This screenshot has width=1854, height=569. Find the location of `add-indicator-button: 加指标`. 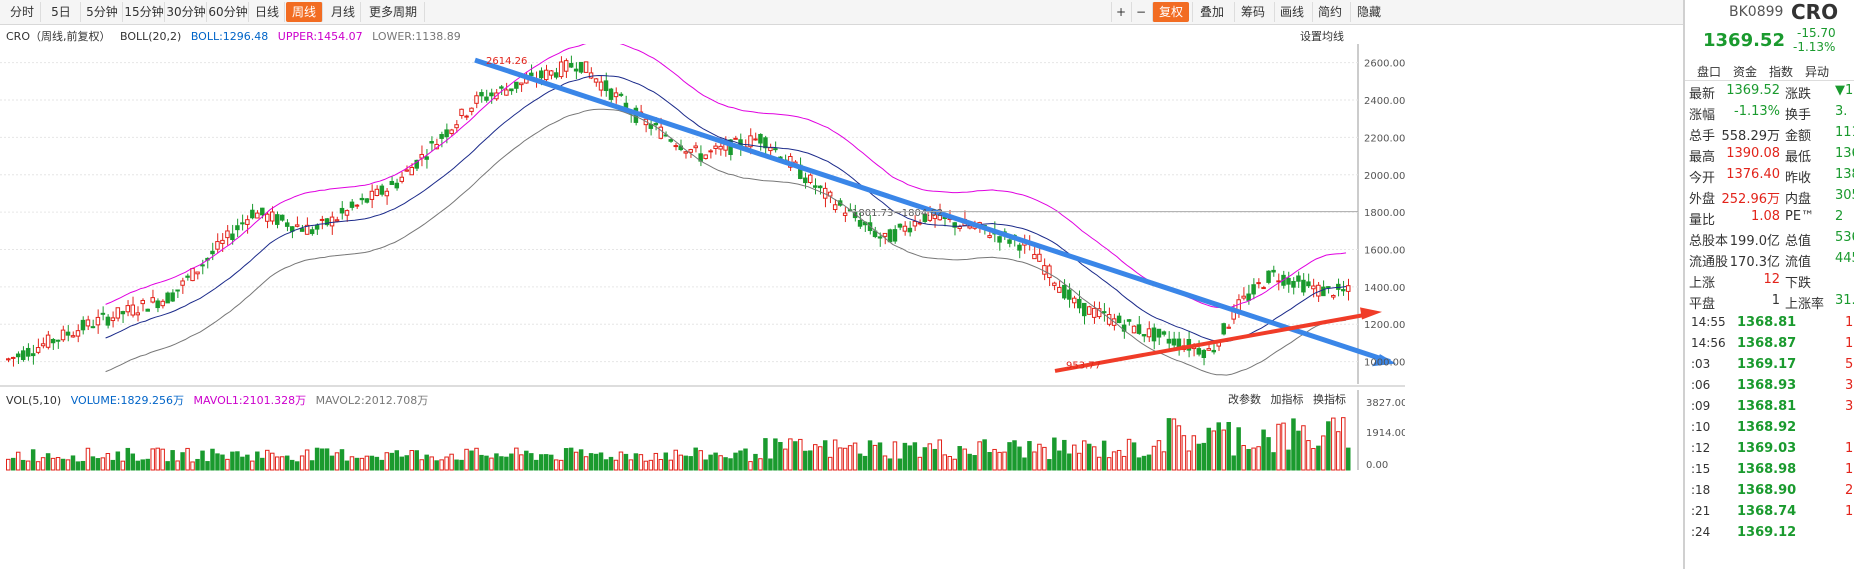

add-indicator-button: 加指标 is located at coordinates (1287, 399).